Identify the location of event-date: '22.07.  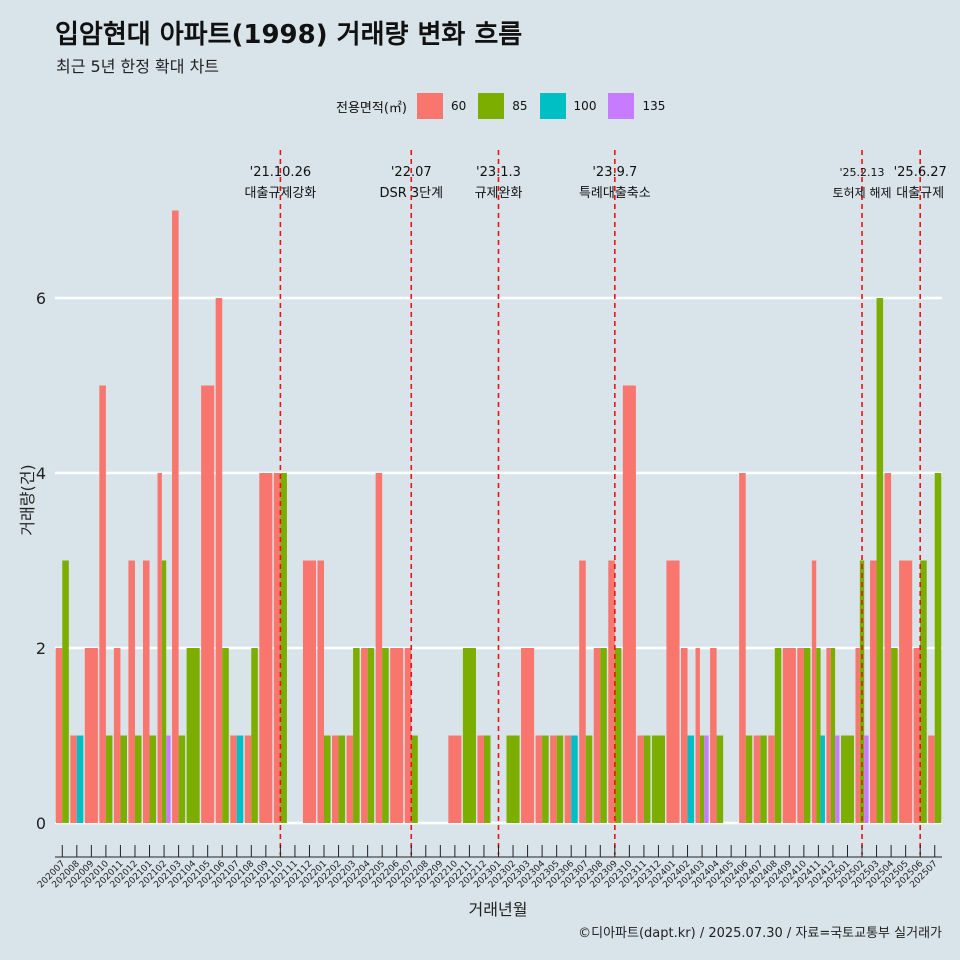
(411, 172).